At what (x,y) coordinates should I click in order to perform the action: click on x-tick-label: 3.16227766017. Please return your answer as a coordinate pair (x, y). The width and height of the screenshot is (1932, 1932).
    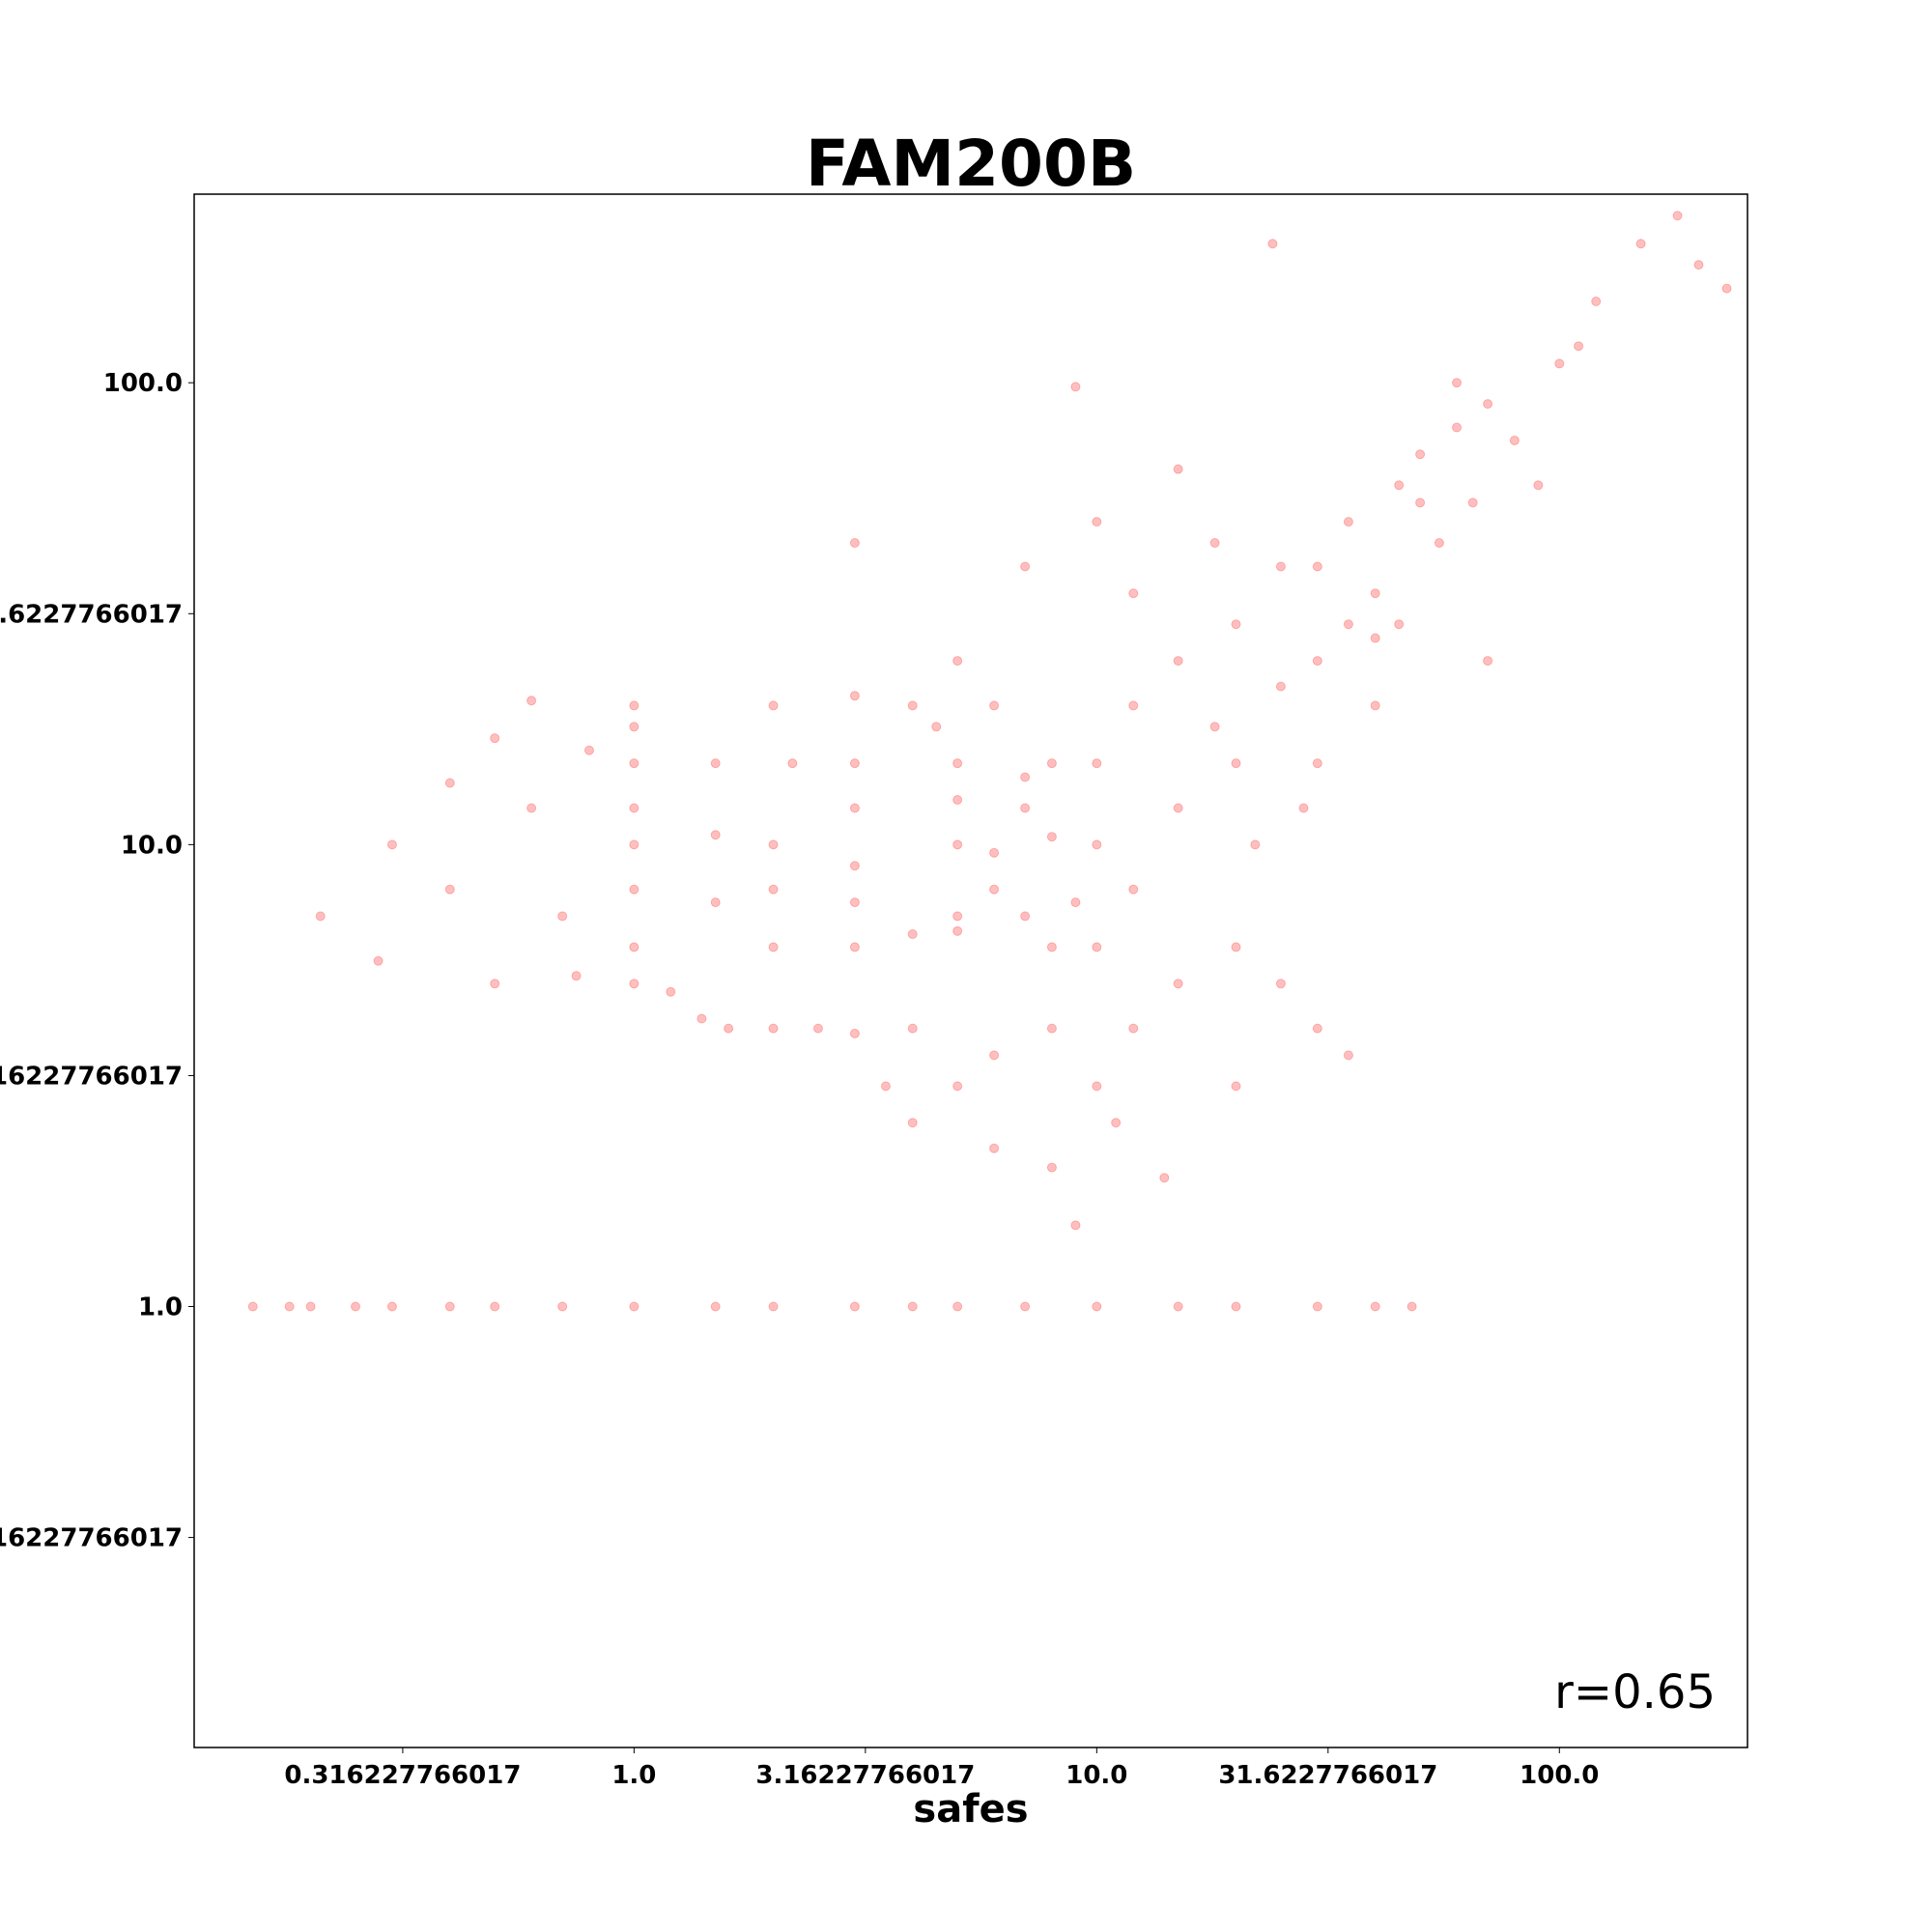
    Looking at the image, I should click on (865, 1775).